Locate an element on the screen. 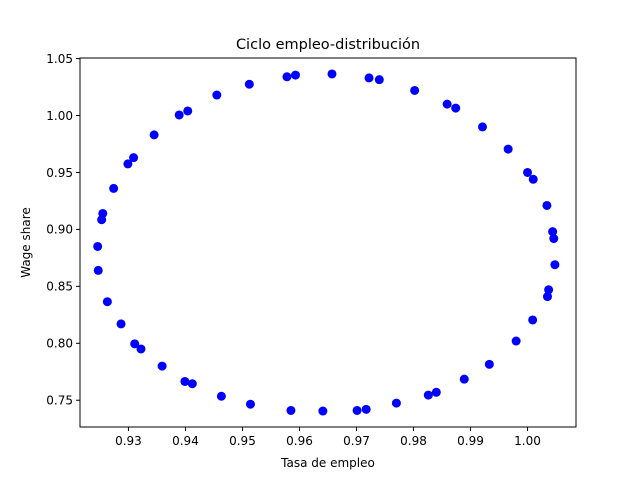  chart-title: Ciclo empleo-distribución is located at coordinates (328, 45).